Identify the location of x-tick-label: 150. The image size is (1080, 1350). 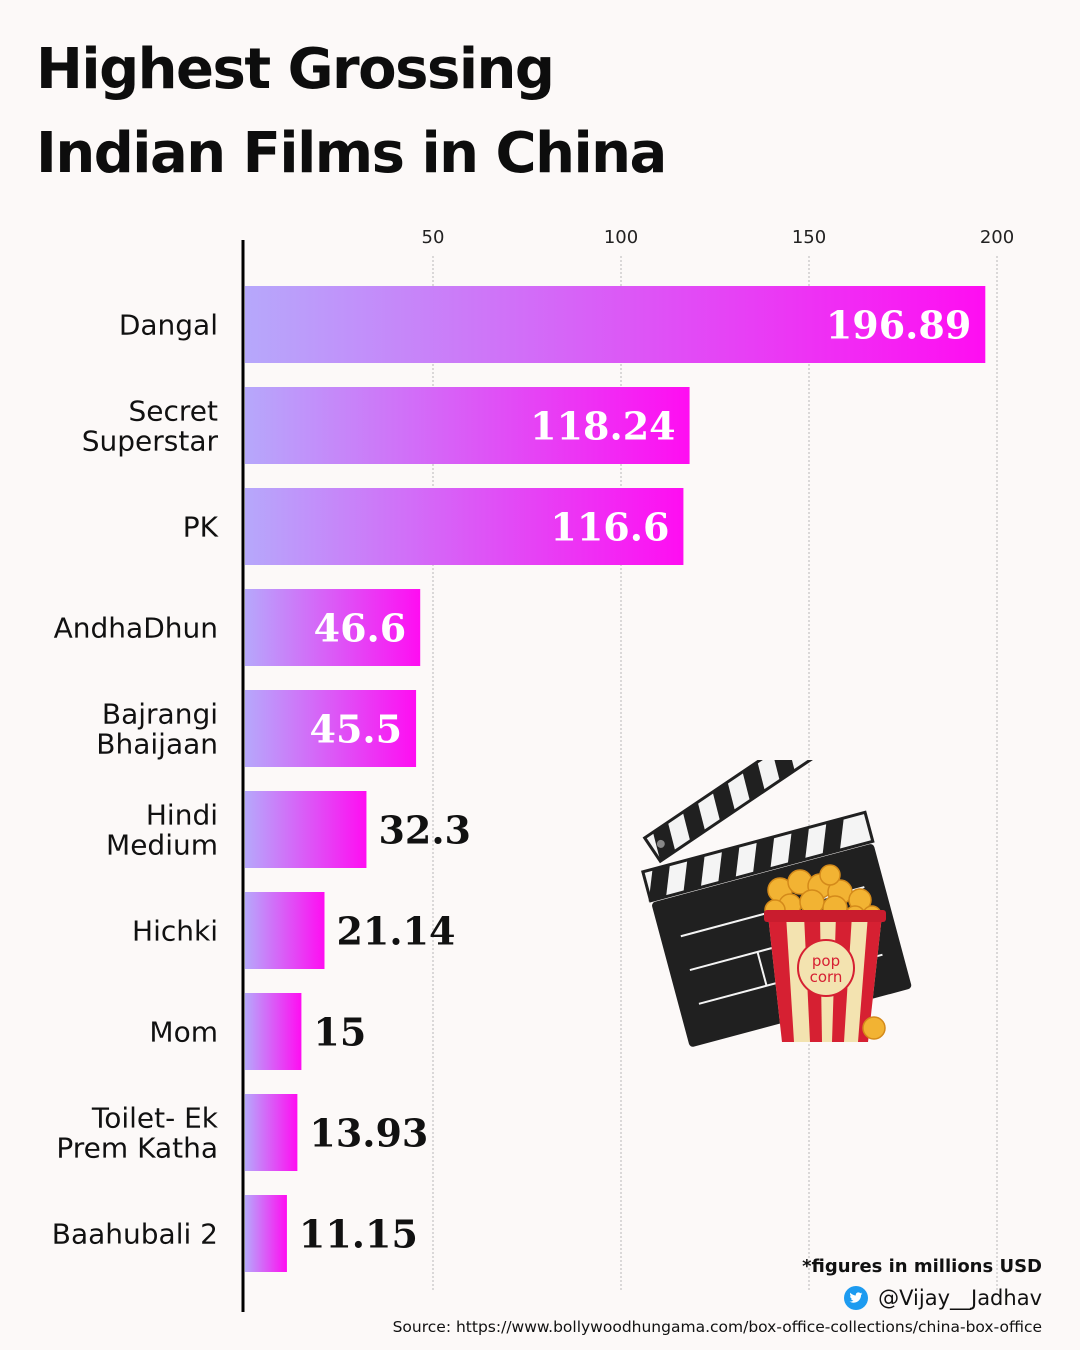
(809, 237).